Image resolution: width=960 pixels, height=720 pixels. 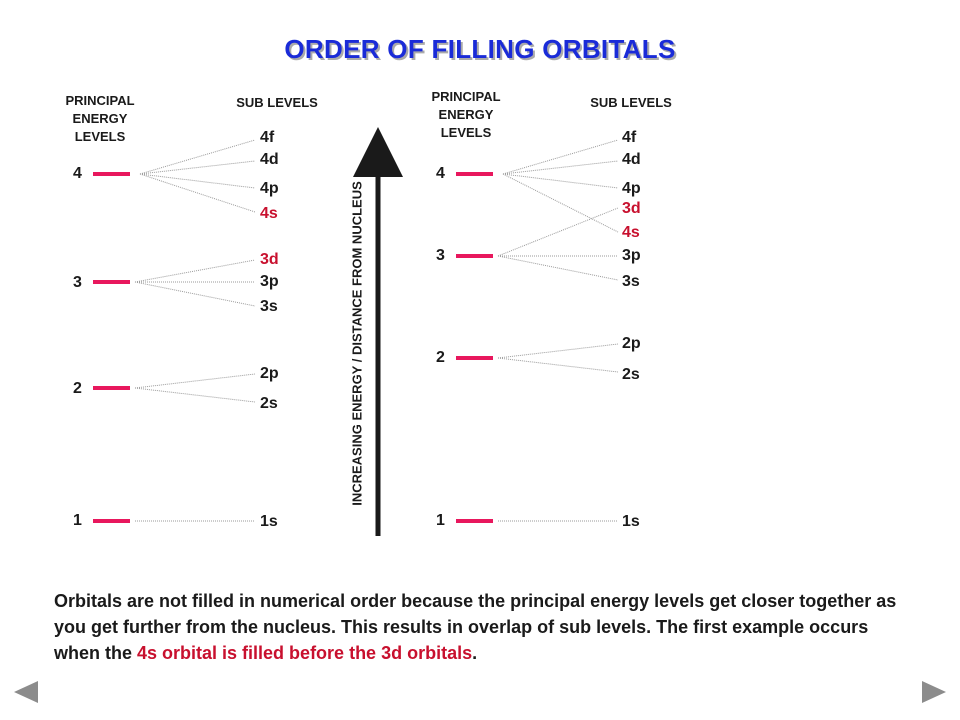 What do you see at coordinates (631, 102) in the screenshot?
I see `sub-levels-header-right: SUB LEVELS` at bounding box center [631, 102].